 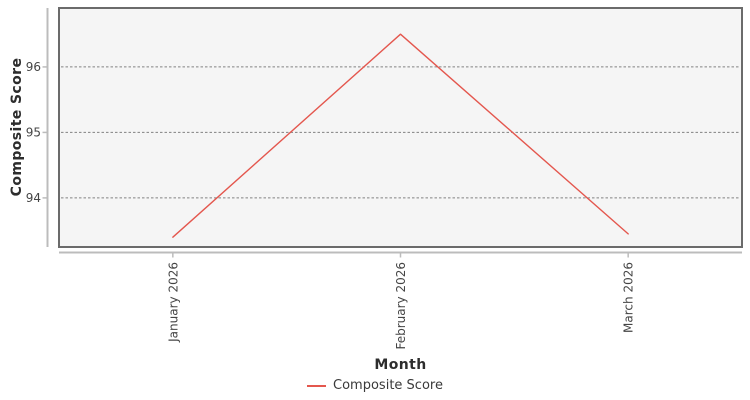 I want to click on legend-line-icon, so click(x=317, y=385).